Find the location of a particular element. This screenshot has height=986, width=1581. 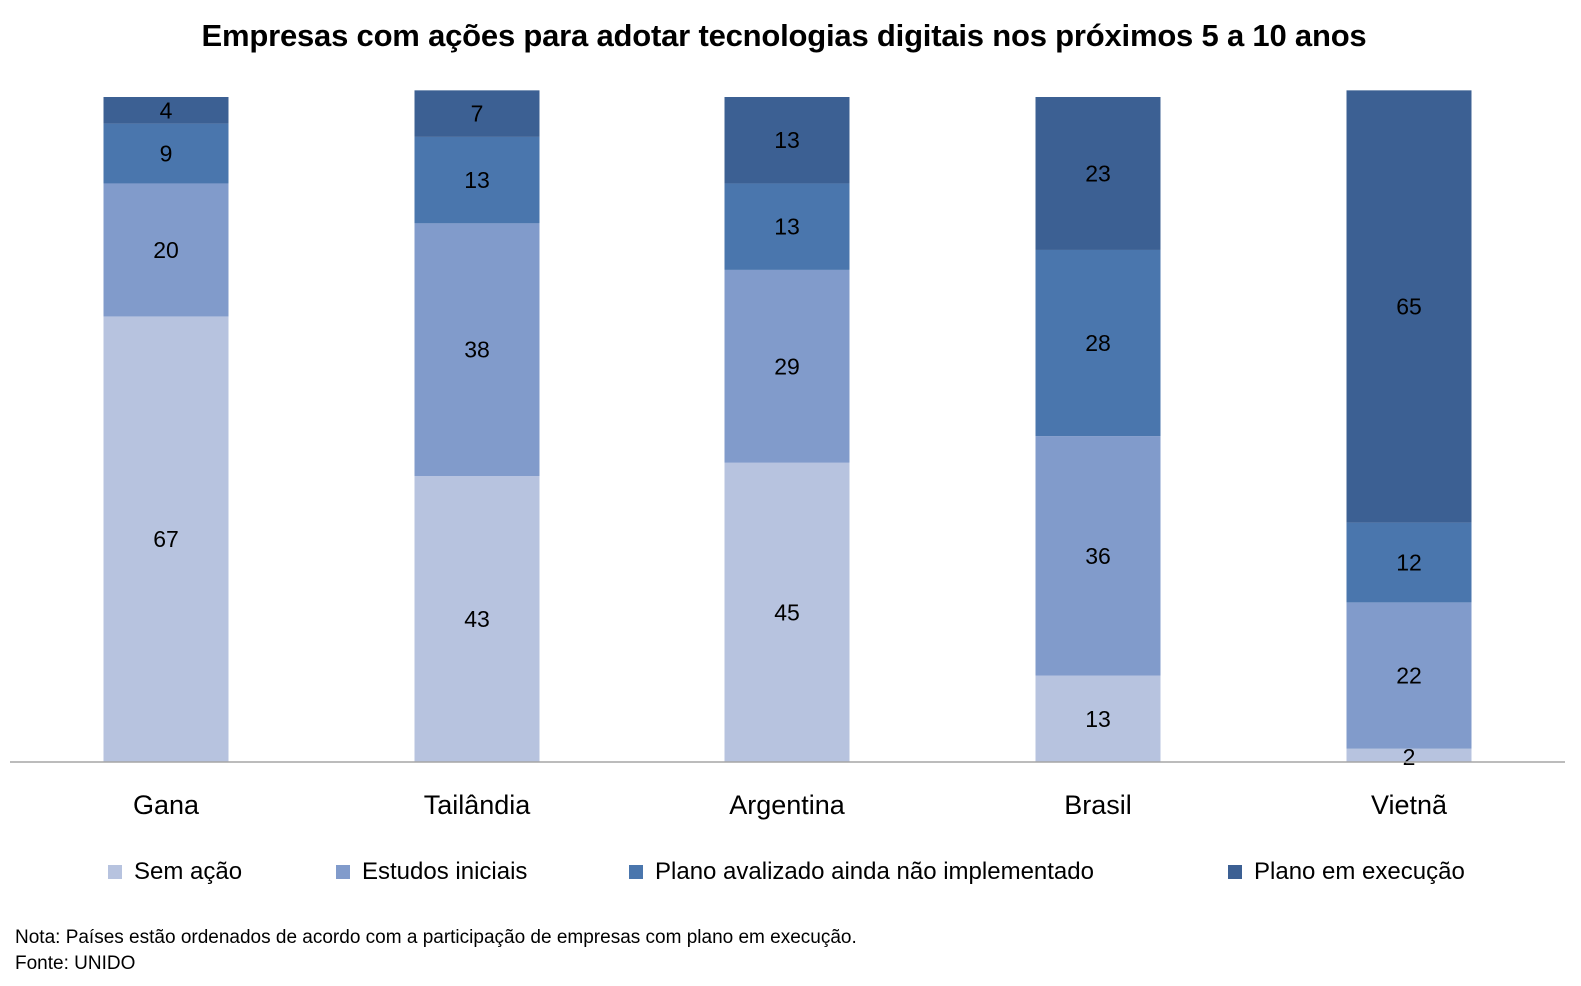

category-labels: Gana Tailândia Argentina Brasil Vietnã is located at coordinates (790, 805).